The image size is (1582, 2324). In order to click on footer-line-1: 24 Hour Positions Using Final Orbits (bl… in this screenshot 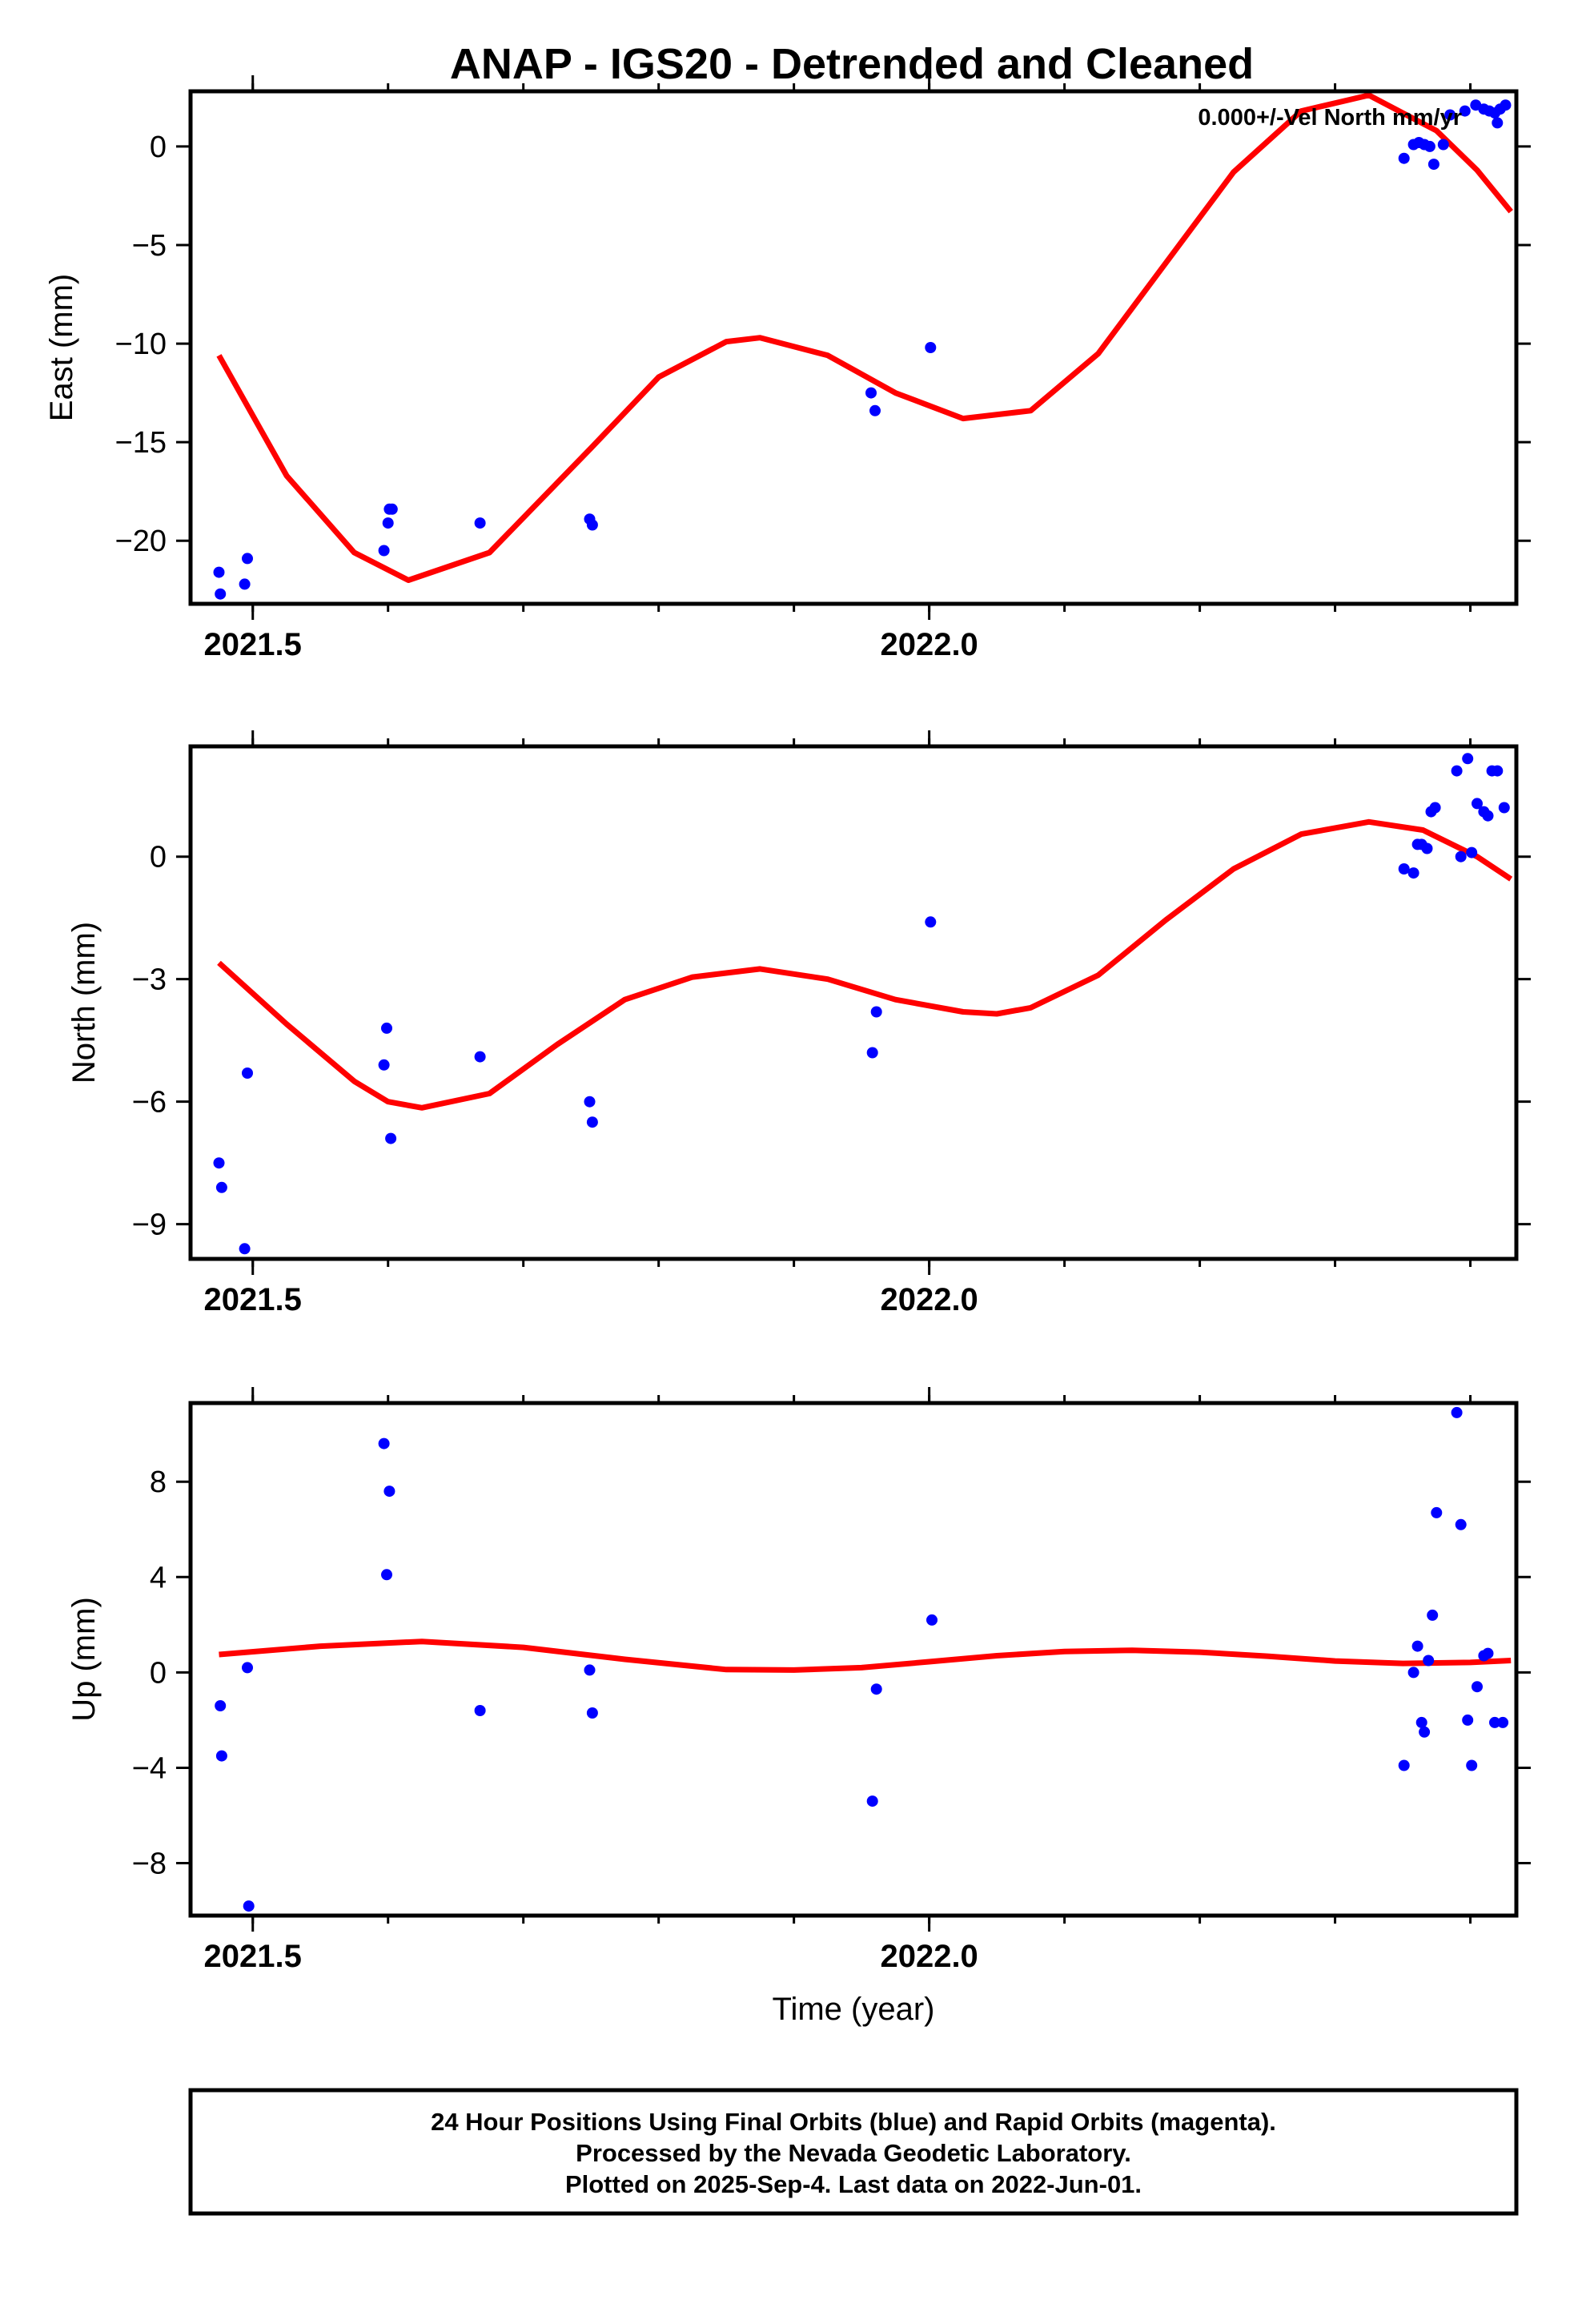, I will do `click(853, 2122)`.